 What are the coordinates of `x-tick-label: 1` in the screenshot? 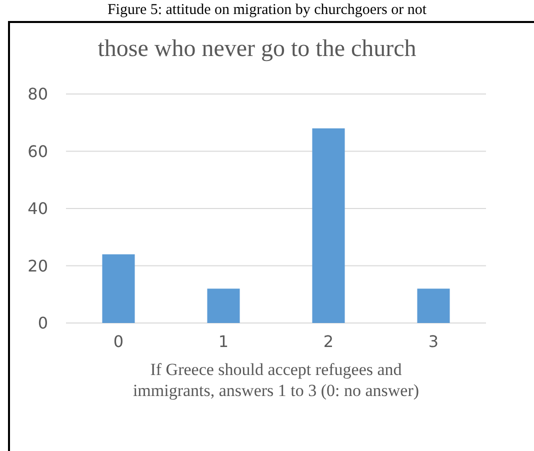 It's located at (223, 341).